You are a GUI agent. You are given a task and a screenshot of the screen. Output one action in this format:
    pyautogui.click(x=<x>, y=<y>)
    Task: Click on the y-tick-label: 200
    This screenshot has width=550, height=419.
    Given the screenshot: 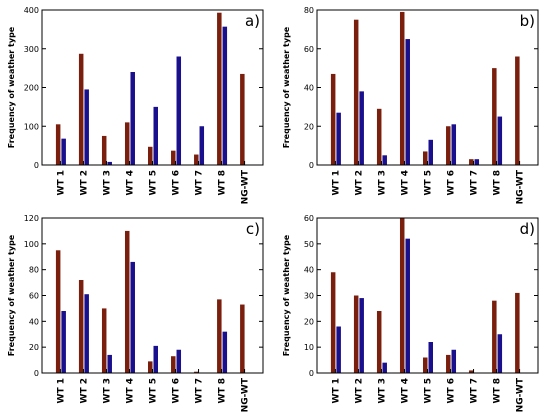 What is the action you would take?
    pyautogui.click(x=31, y=88)
    